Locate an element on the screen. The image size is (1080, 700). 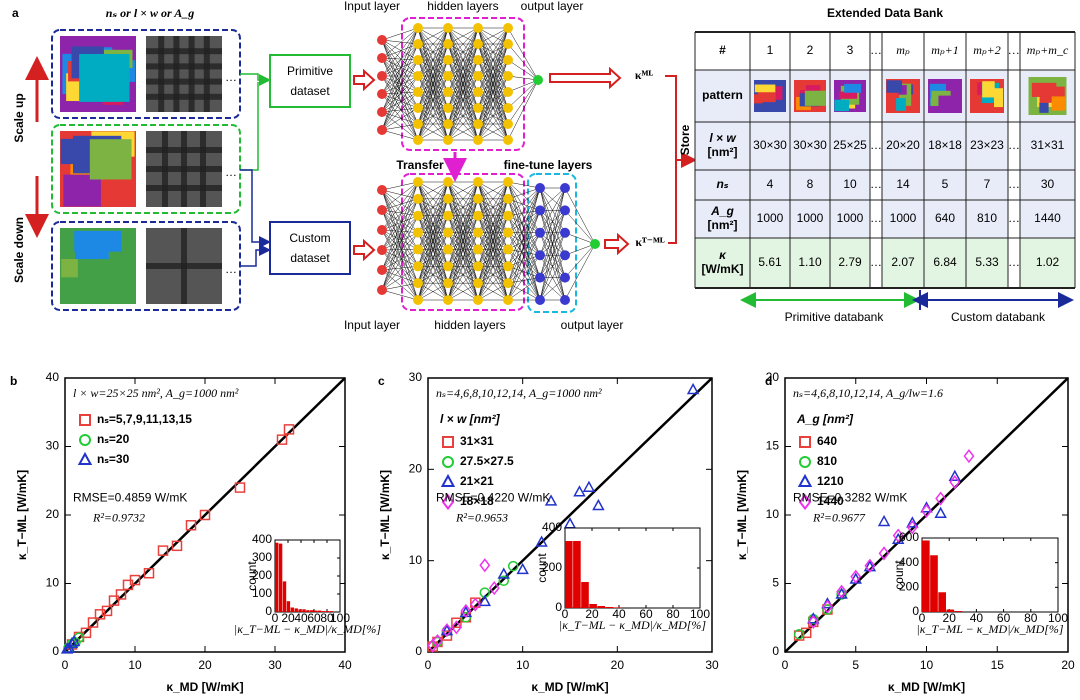
table-cell: 10 is located at coordinates (850, 184).